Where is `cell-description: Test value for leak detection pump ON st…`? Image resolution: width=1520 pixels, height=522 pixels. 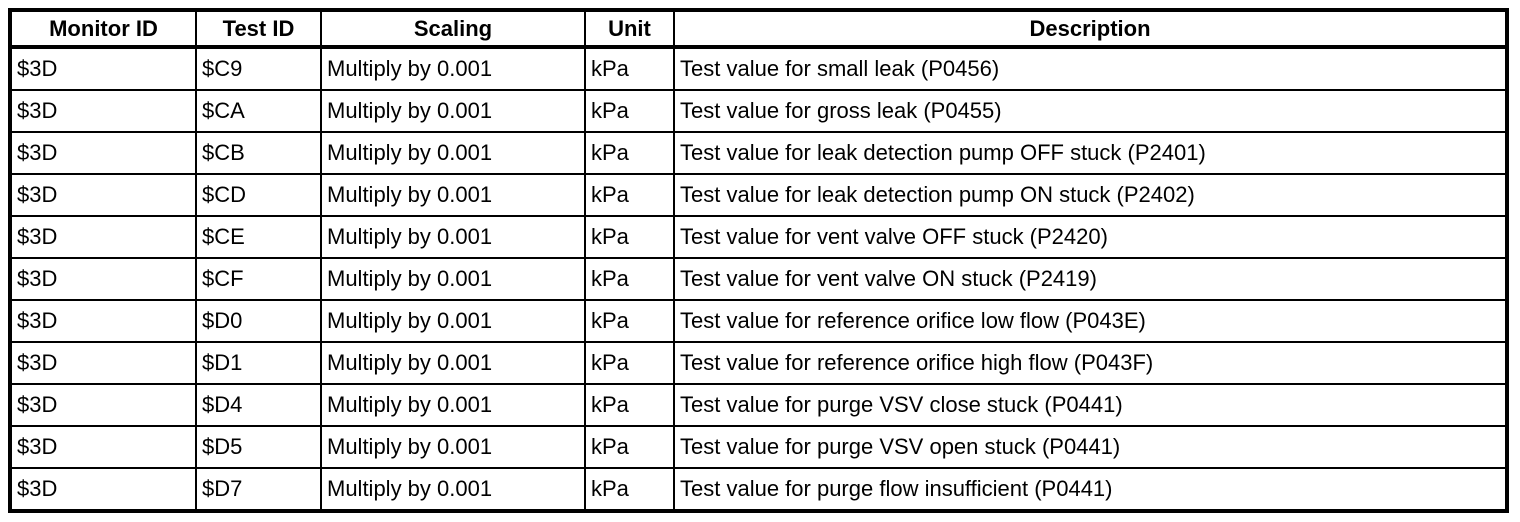
cell-description: Test value for leak detection pump ON st… is located at coordinates (1090, 195).